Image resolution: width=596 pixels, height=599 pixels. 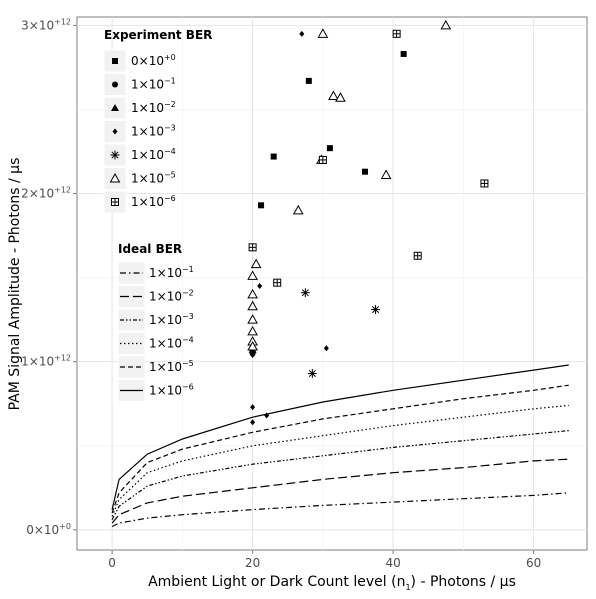 I want to click on y-tick-label: 2×10+12, so click(x=46, y=193).